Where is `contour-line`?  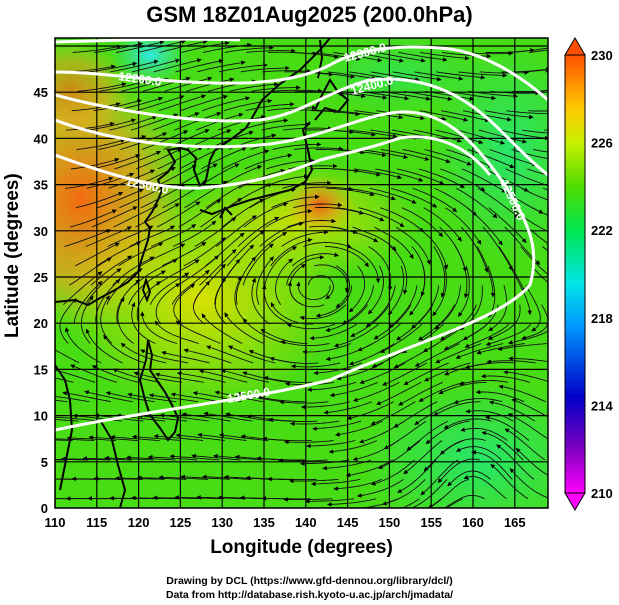 contour-line is located at coordinates (148, 41).